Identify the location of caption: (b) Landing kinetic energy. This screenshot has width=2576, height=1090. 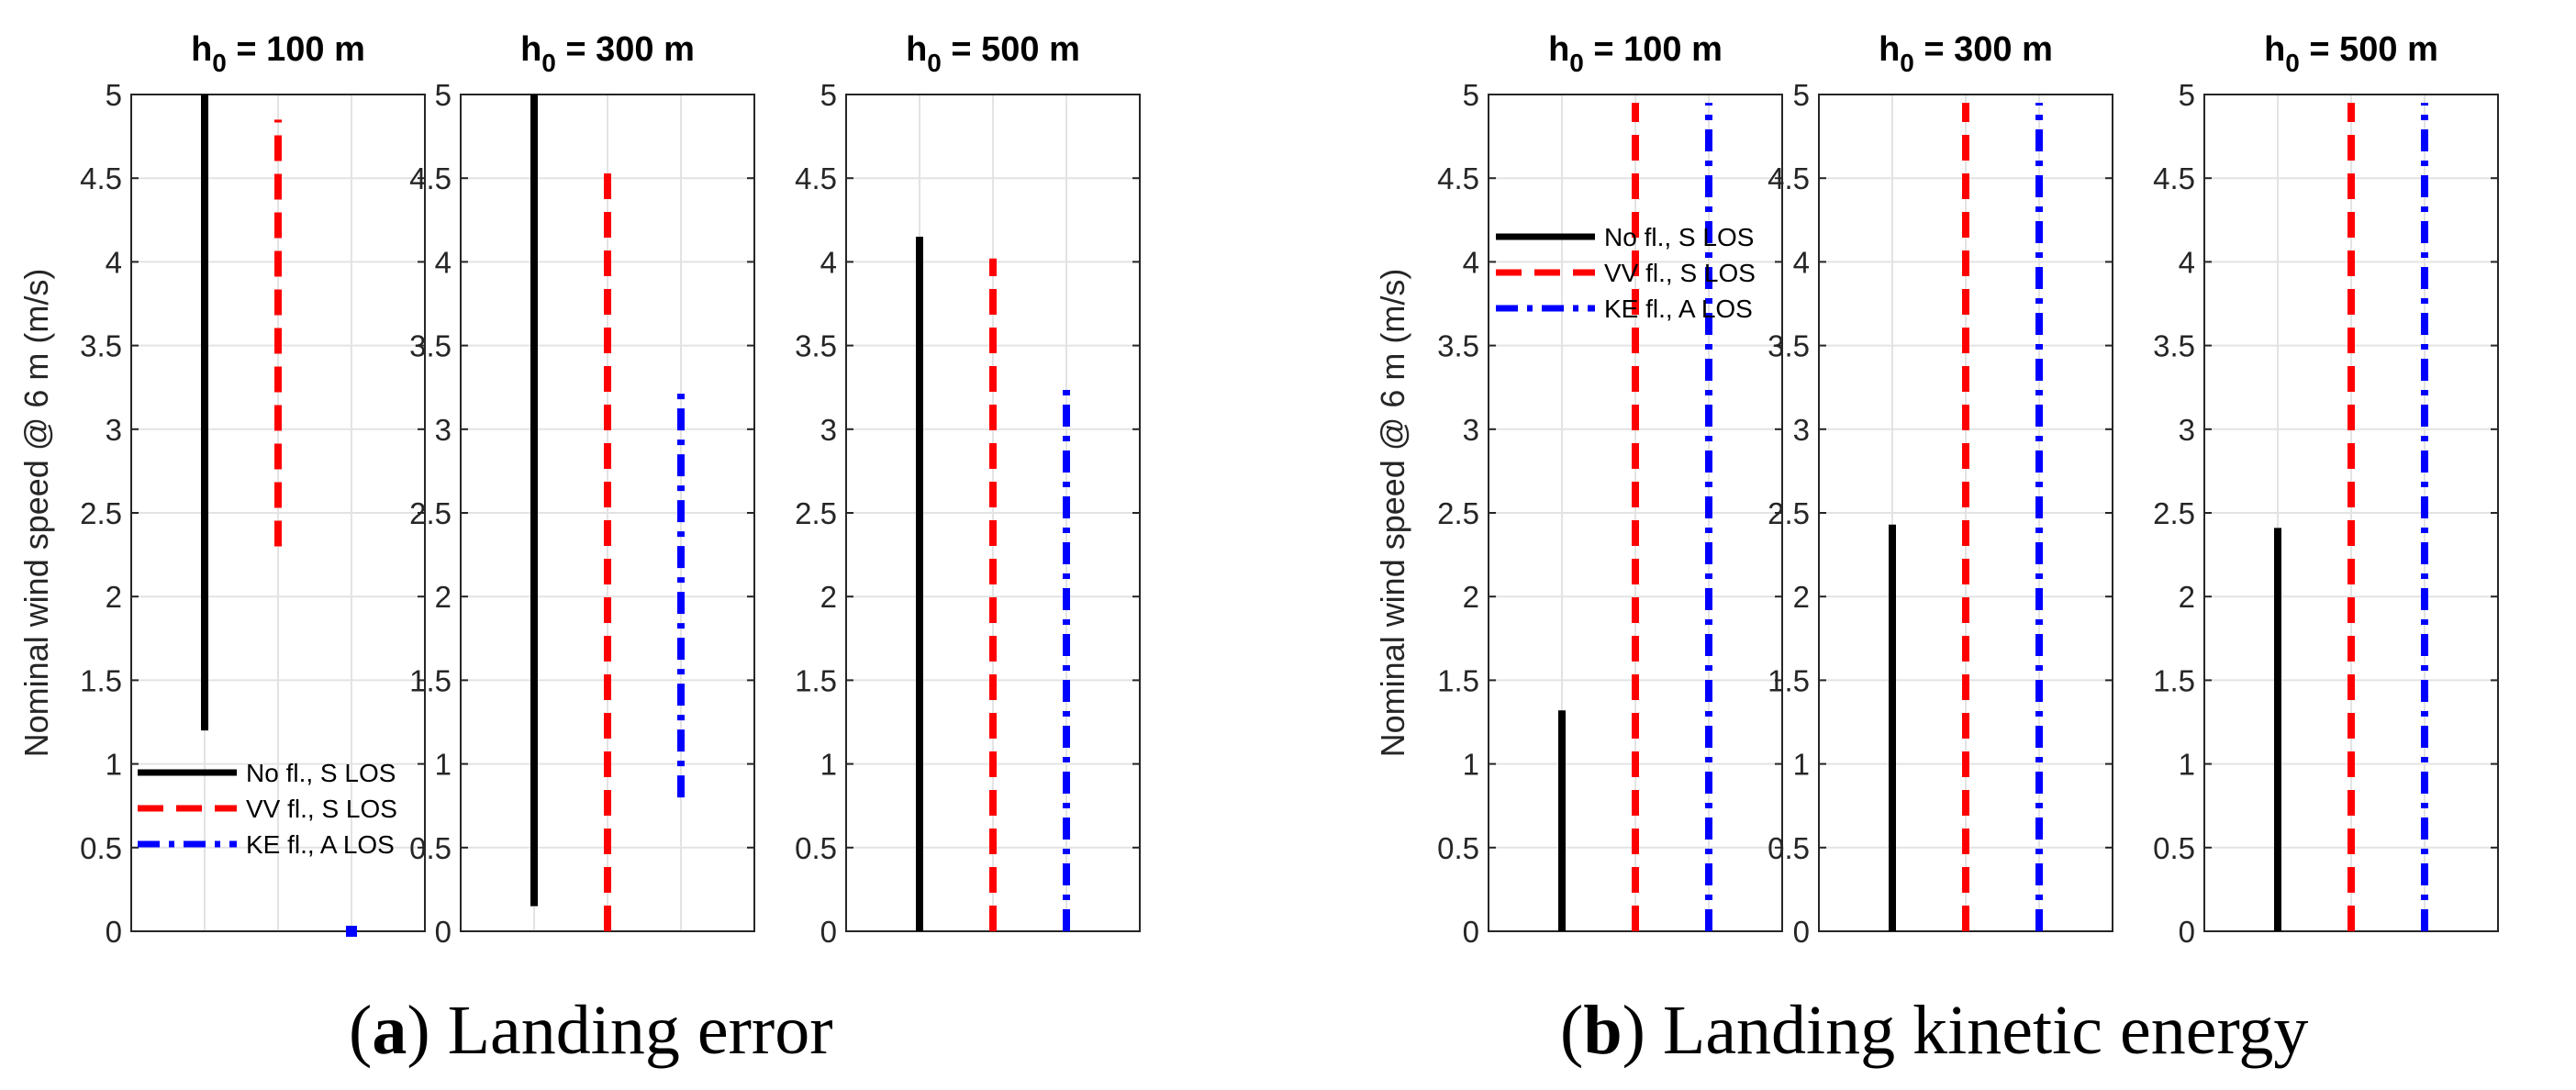
(1934, 1030).